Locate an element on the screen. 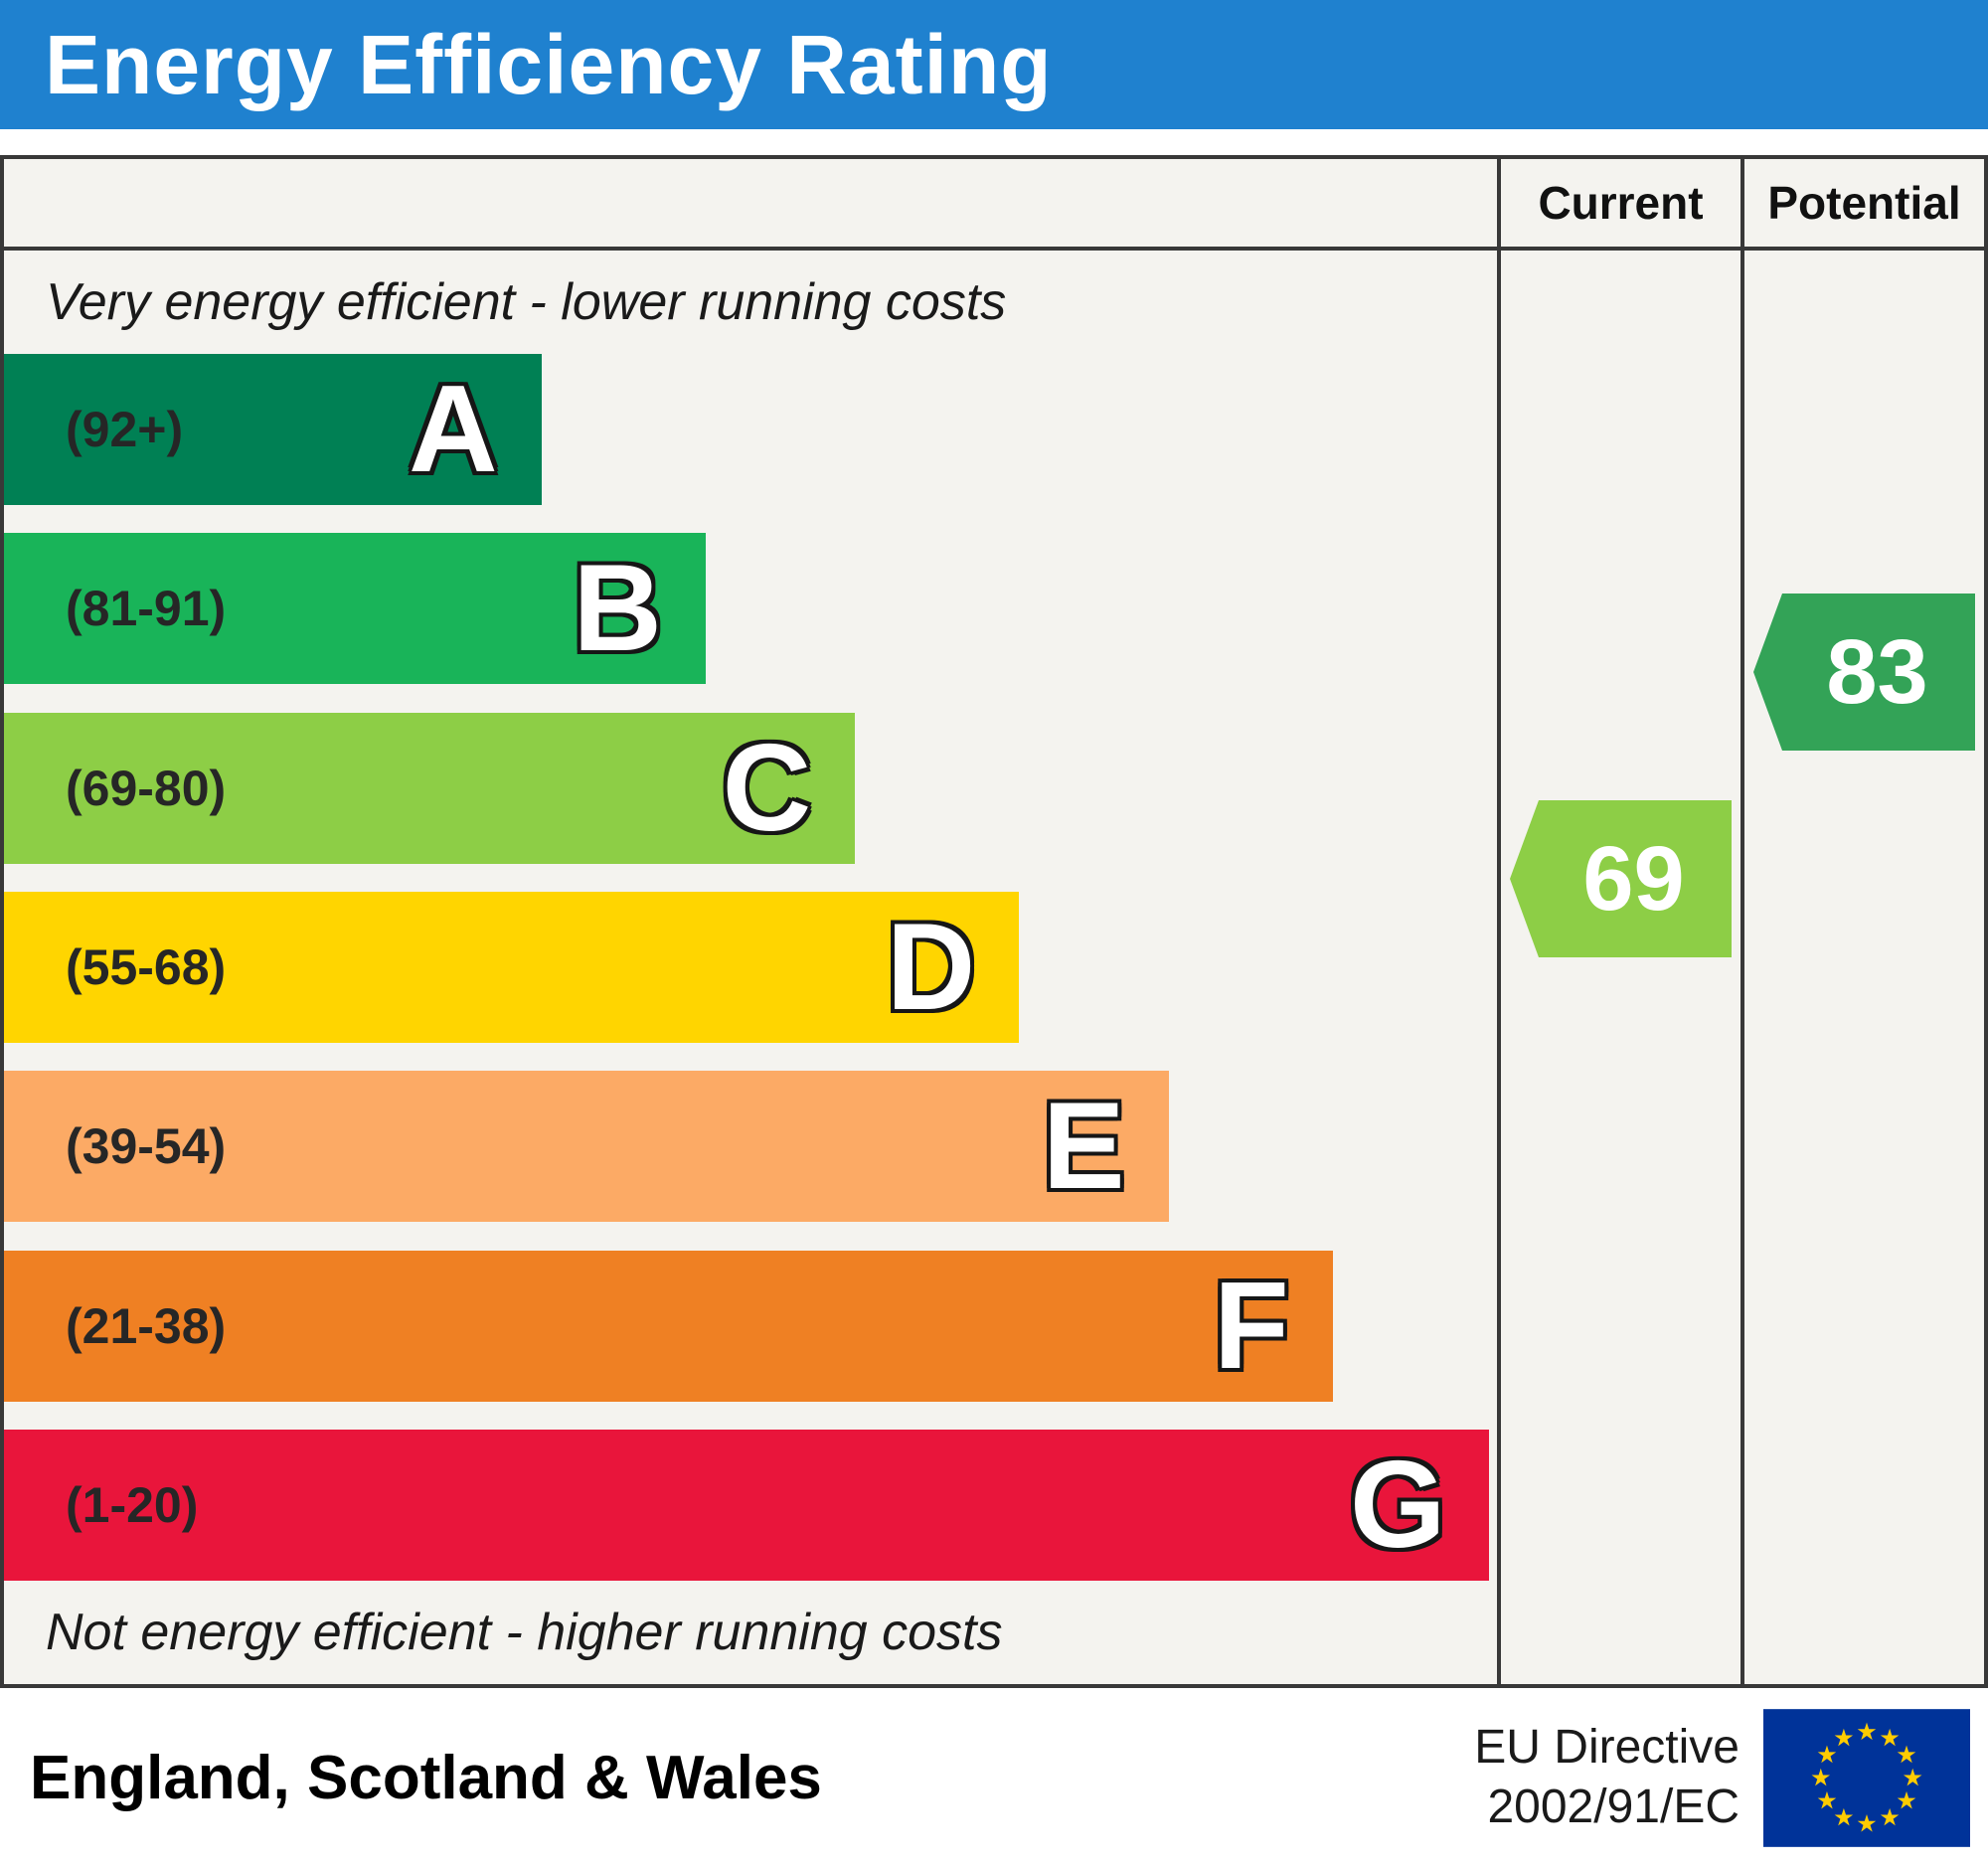 The width and height of the screenshot is (1988, 1867). band-letter: B is located at coordinates (617, 609).